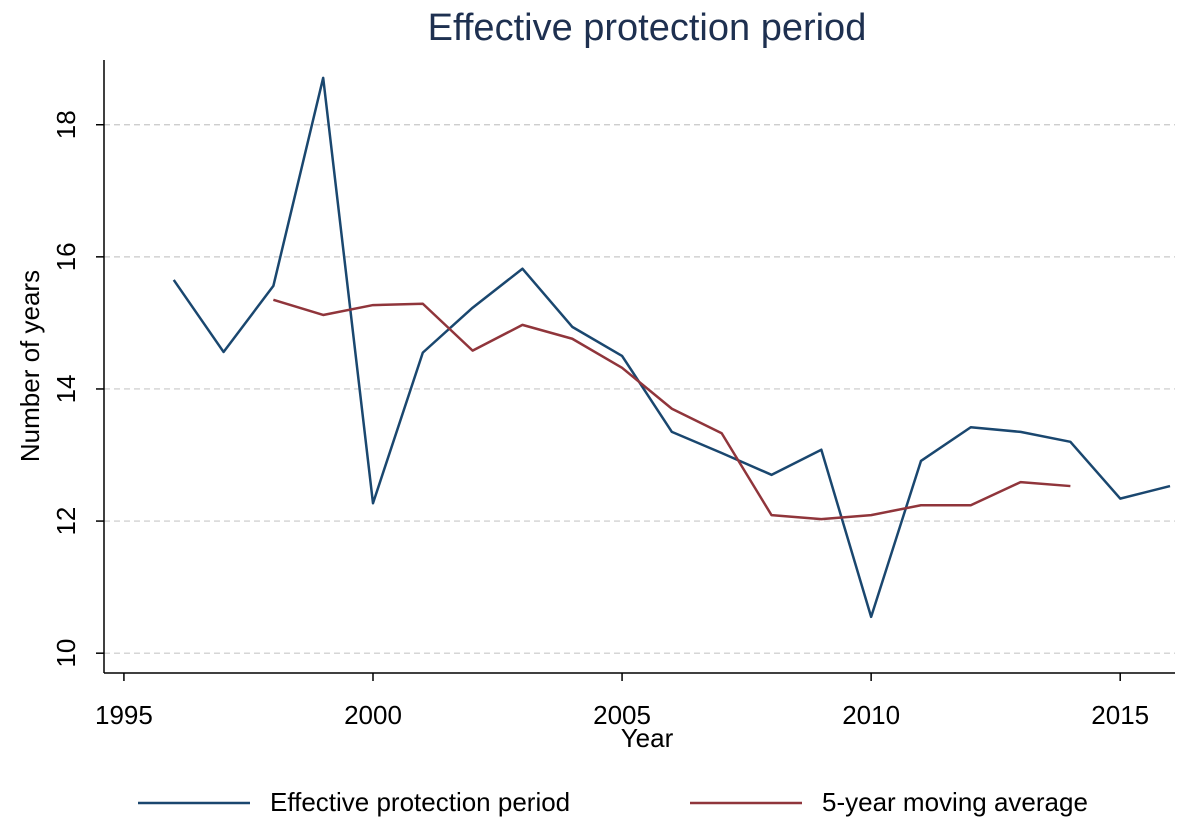  Describe the element at coordinates (66, 388) in the screenshot. I see `y-tick-label: 14` at that location.